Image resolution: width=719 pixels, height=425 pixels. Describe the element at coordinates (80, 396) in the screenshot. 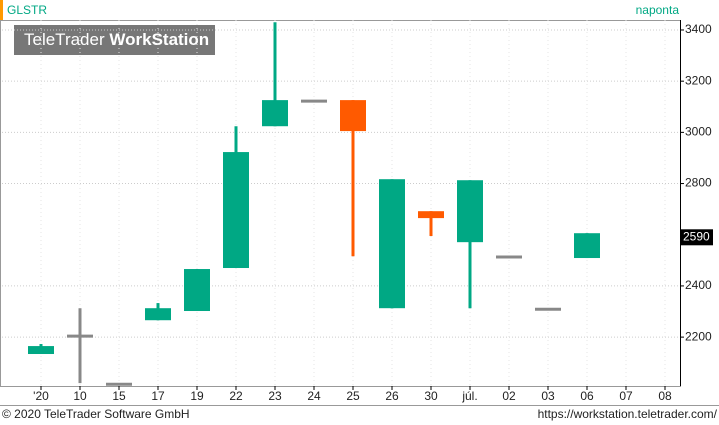

I see `x-tick-label: 10` at that location.